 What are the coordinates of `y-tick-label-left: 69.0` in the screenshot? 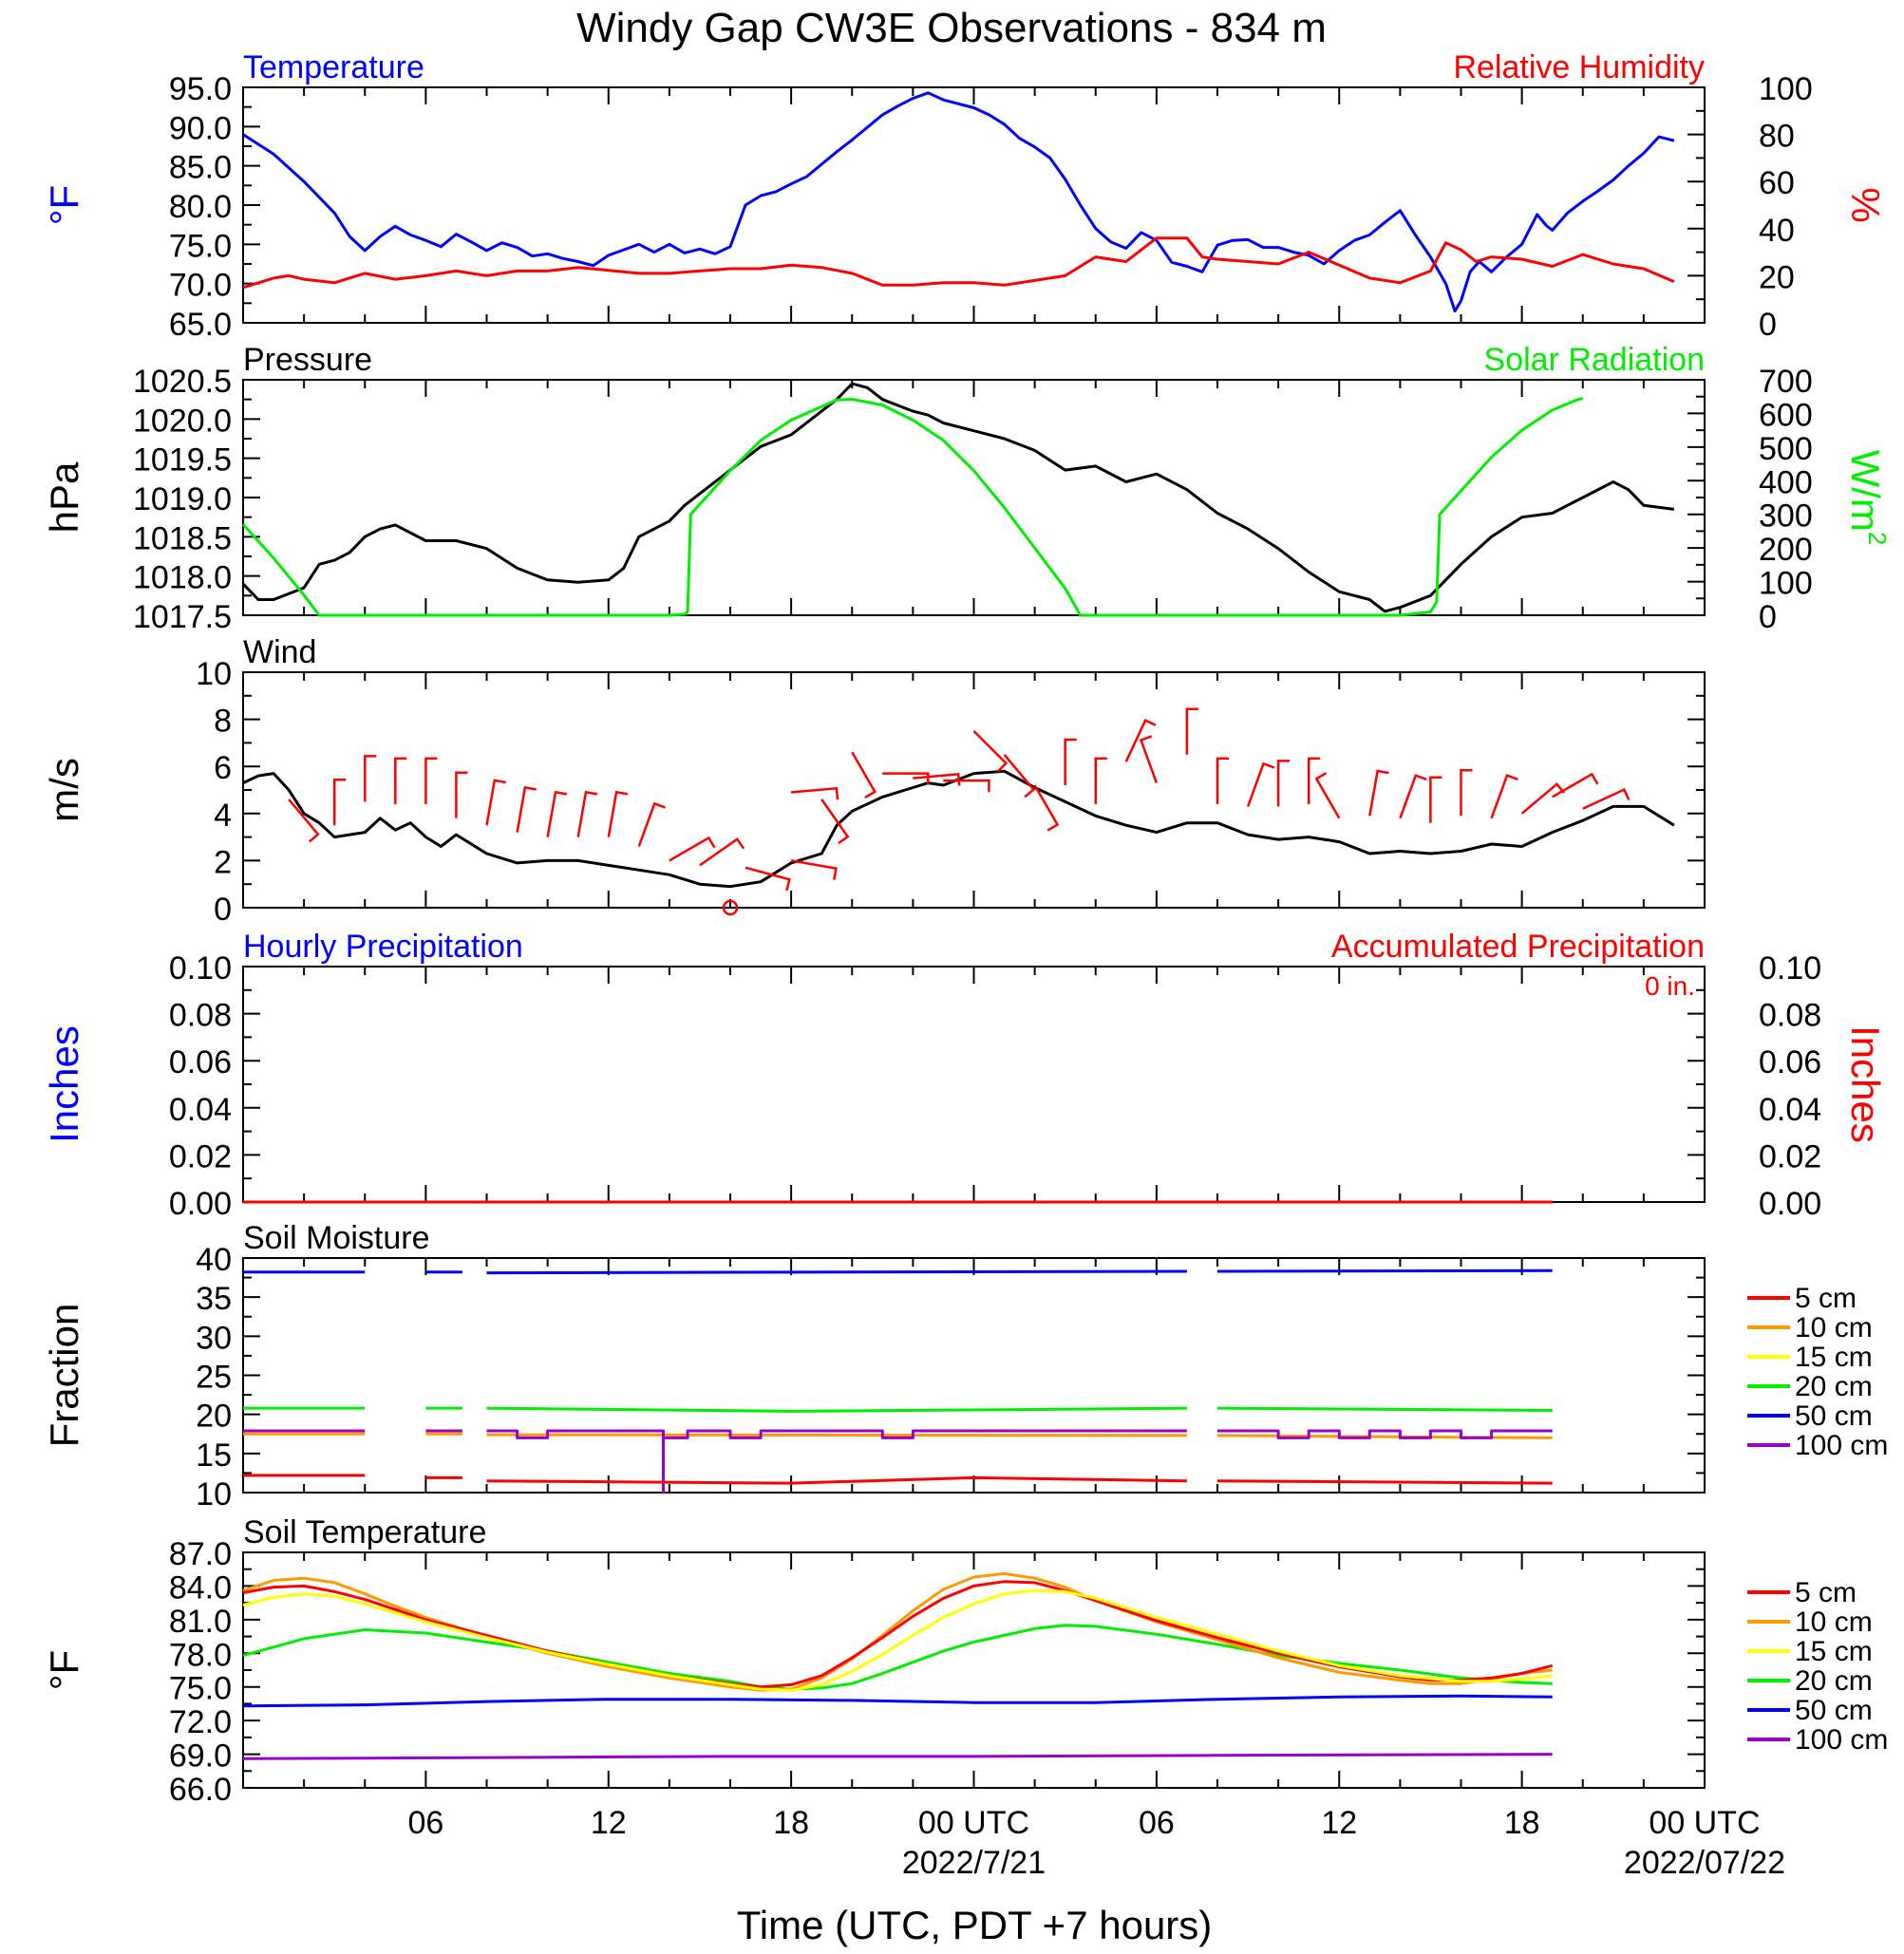 It's located at (201, 1756).